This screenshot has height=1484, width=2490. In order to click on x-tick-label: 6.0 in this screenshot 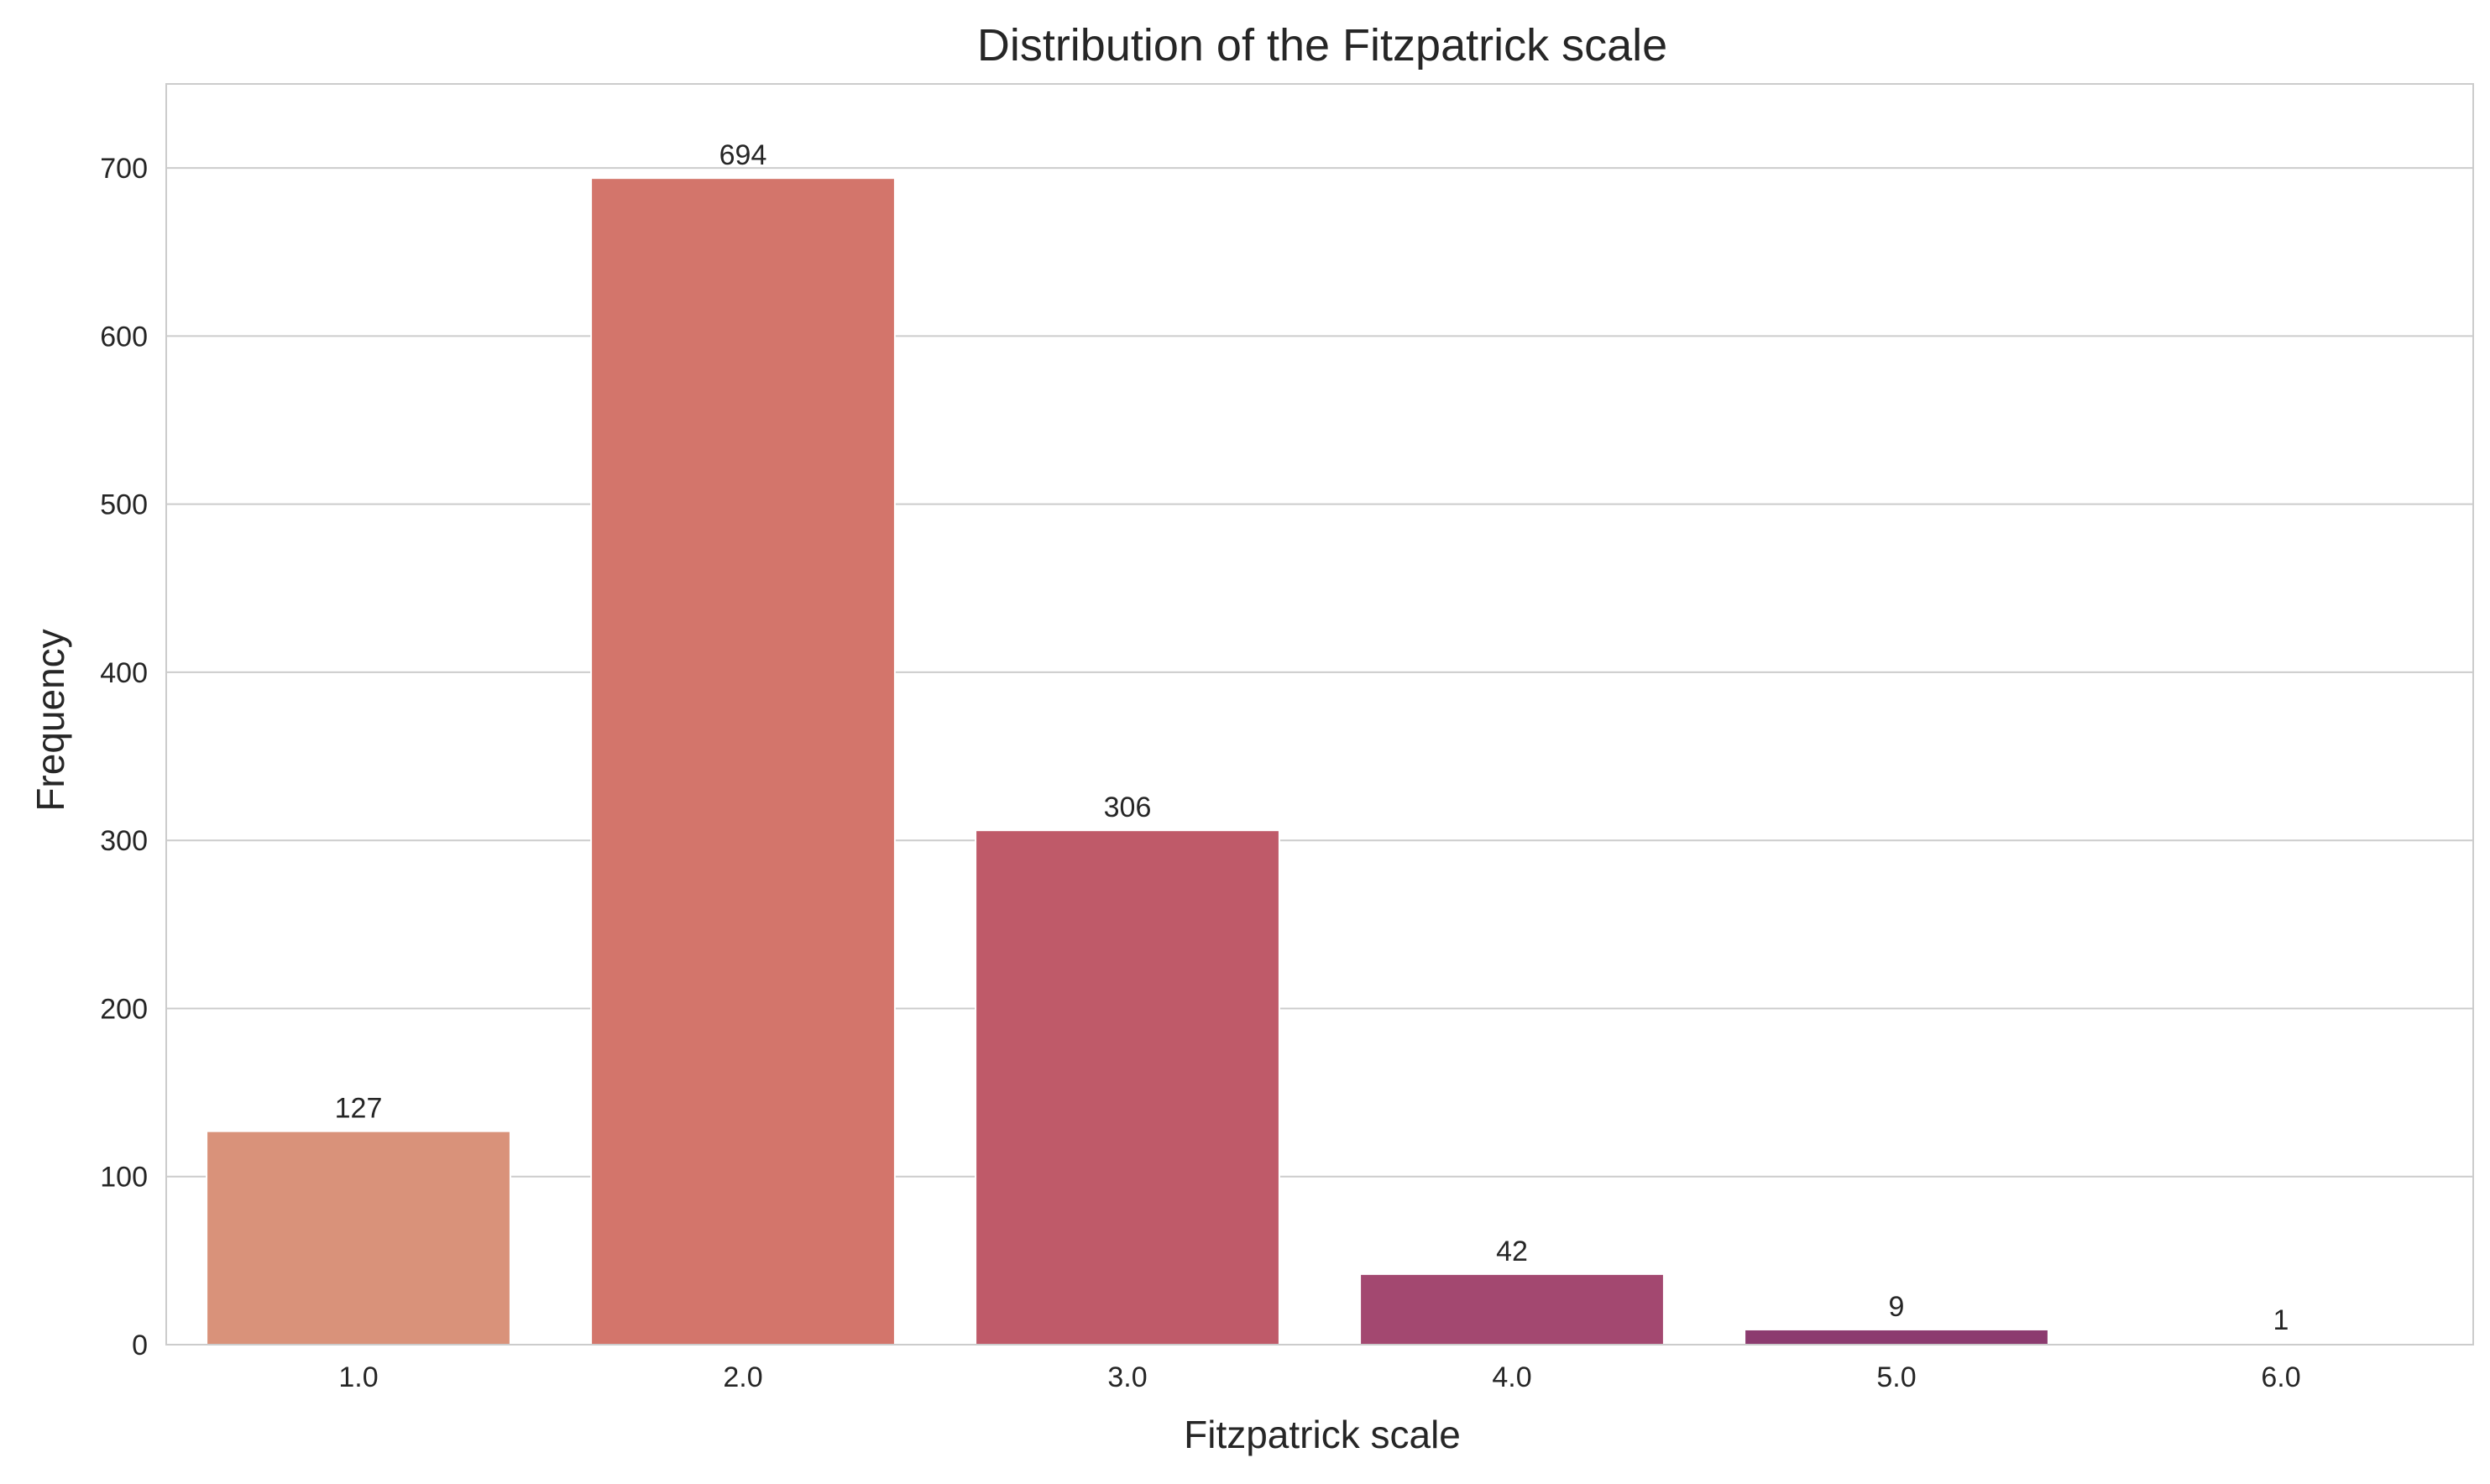, I will do `click(2280, 1377)`.